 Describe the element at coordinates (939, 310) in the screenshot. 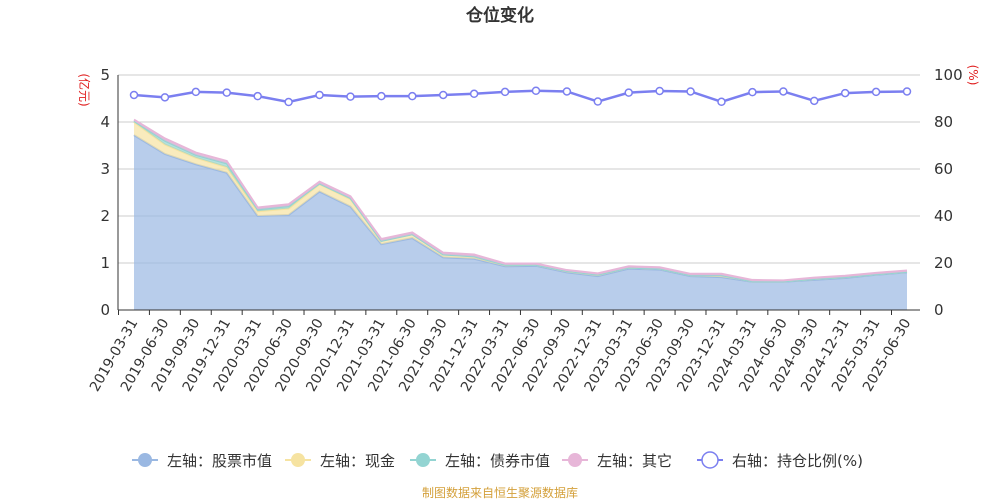

I see `right-tick-label: 0` at that location.